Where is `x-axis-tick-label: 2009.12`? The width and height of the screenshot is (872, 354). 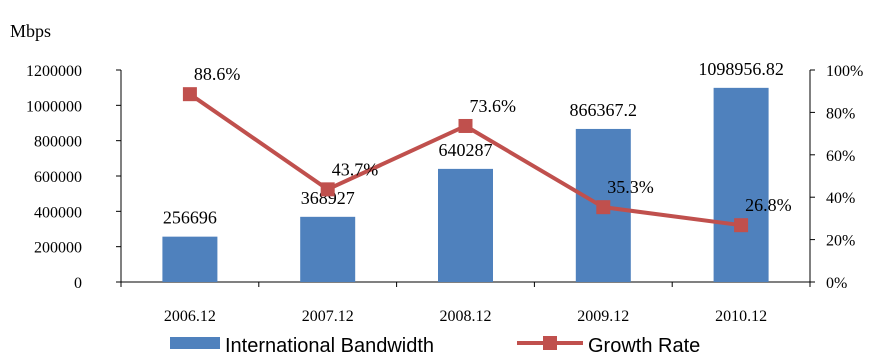
x-axis-tick-label: 2009.12 is located at coordinates (603, 316).